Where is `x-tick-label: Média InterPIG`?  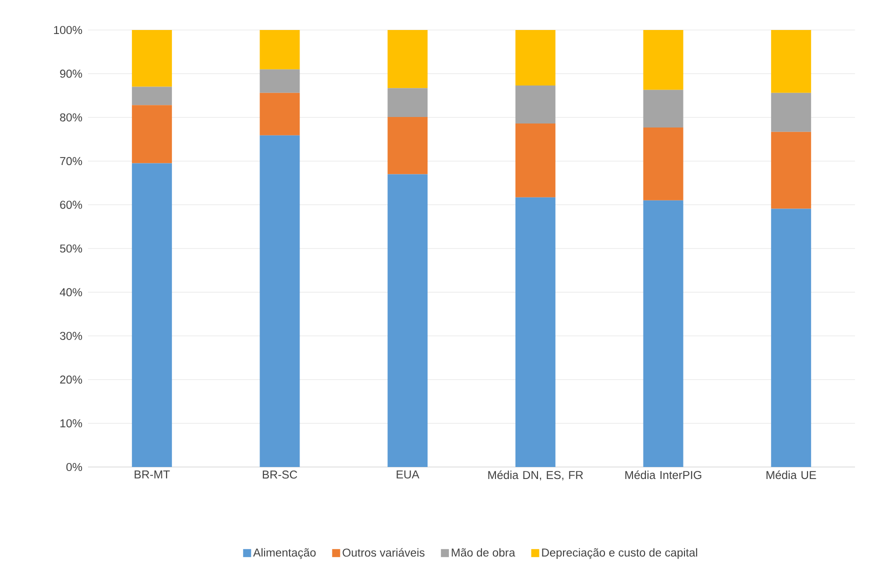
x-tick-label: Média InterPIG is located at coordinates (663, 475).